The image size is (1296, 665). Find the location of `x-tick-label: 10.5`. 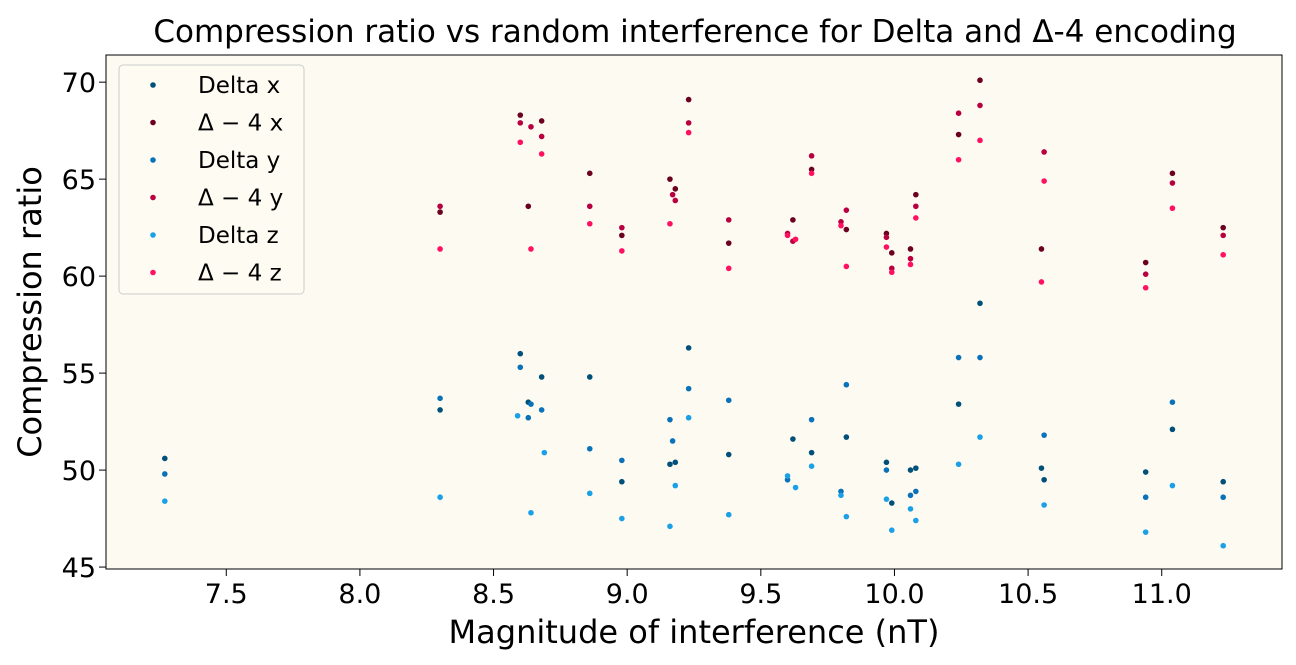

x-tick-label: 10.5 is located at coordinates (1028, 594).